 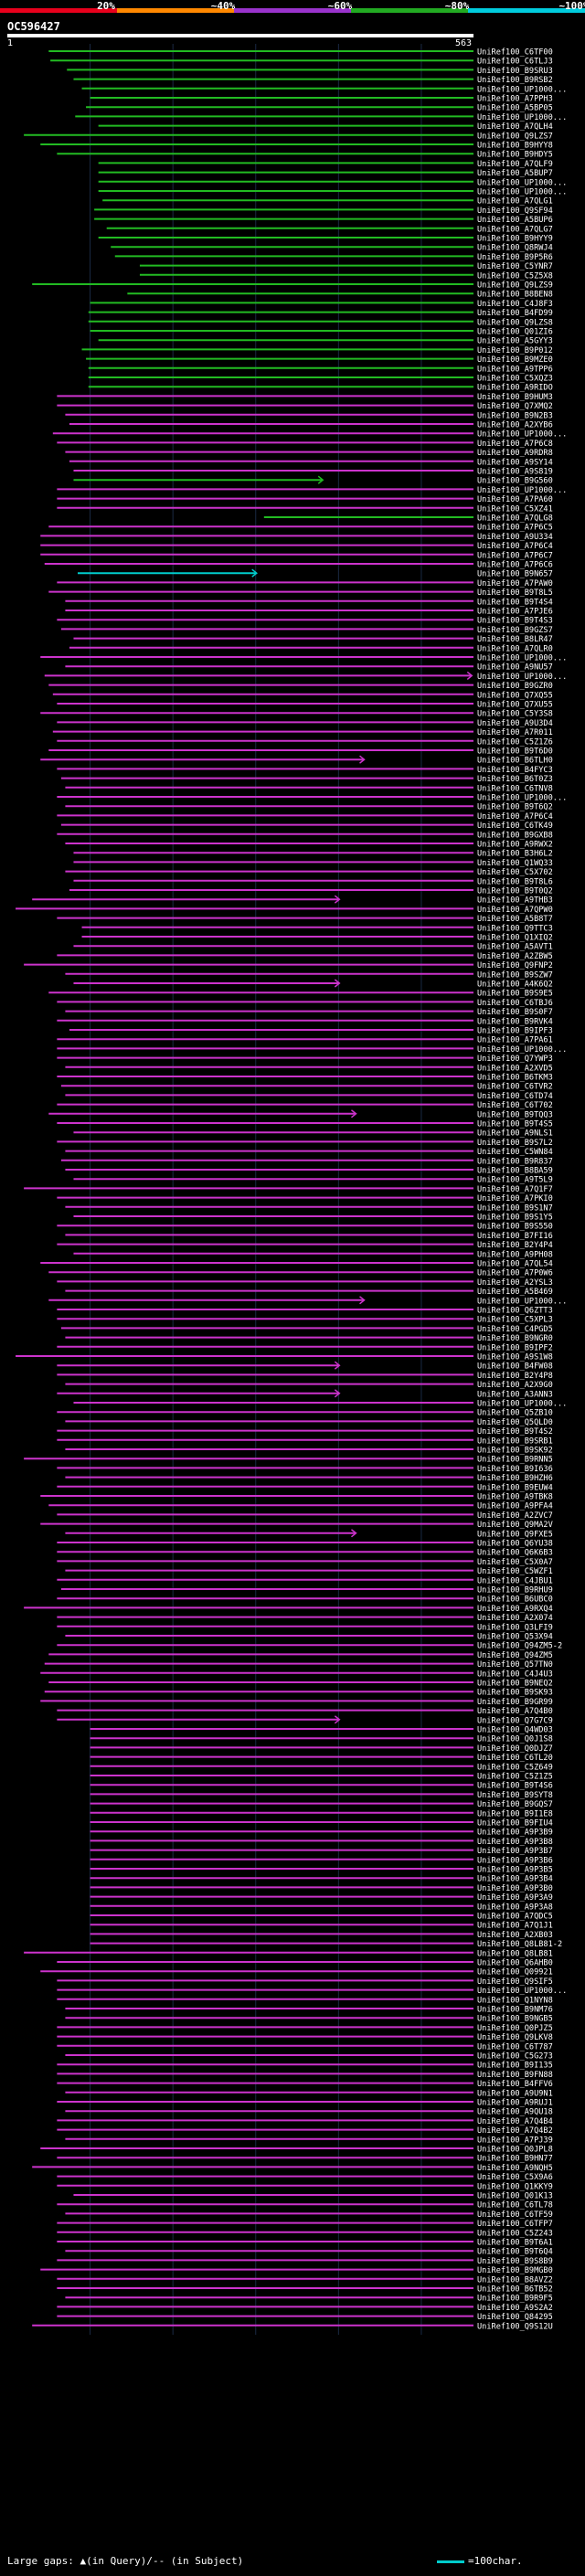 What do you see at coordinates (322, 1888) in the screenshot?
I see `hit-row: UniRef100_A9P3B0` at bounding box center [322, 1888].